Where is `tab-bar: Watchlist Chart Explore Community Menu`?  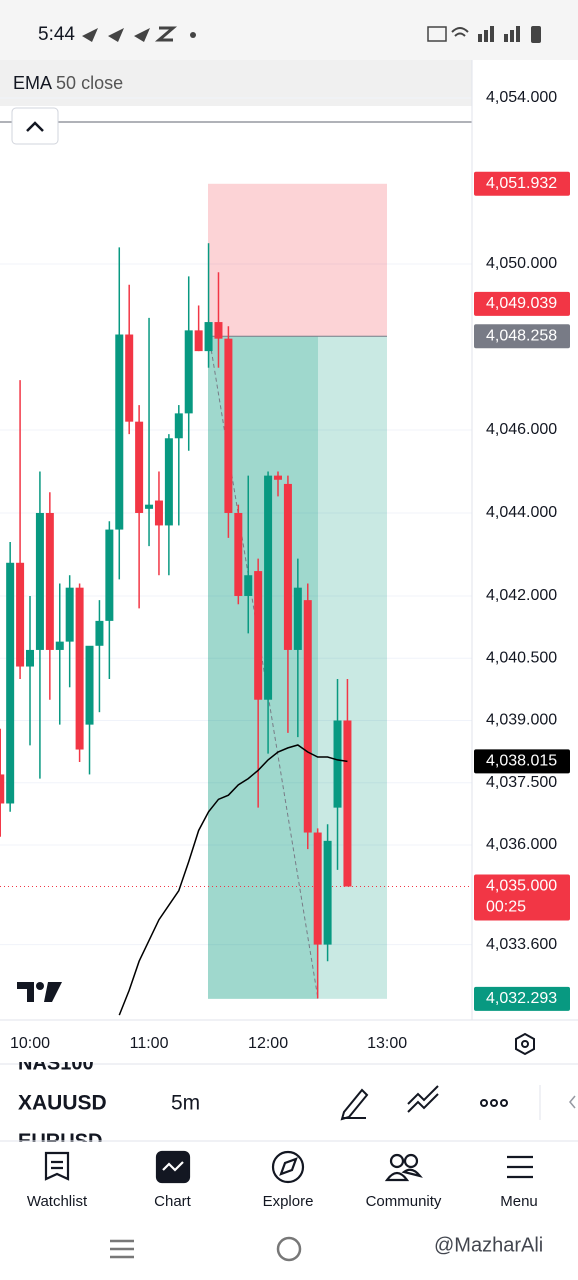 tab-bar: Watchlist Chart Explore Community Menu is located at coordinates (282, 1201).